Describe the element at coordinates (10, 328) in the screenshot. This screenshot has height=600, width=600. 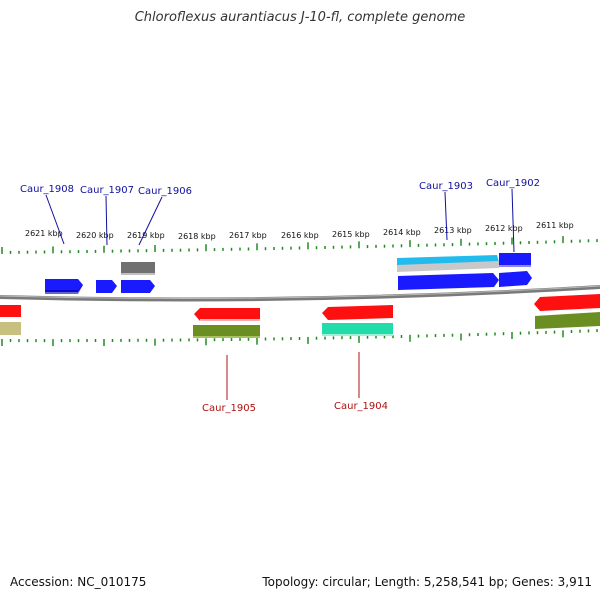
I see `gene-feature-left-khaki` at that location.